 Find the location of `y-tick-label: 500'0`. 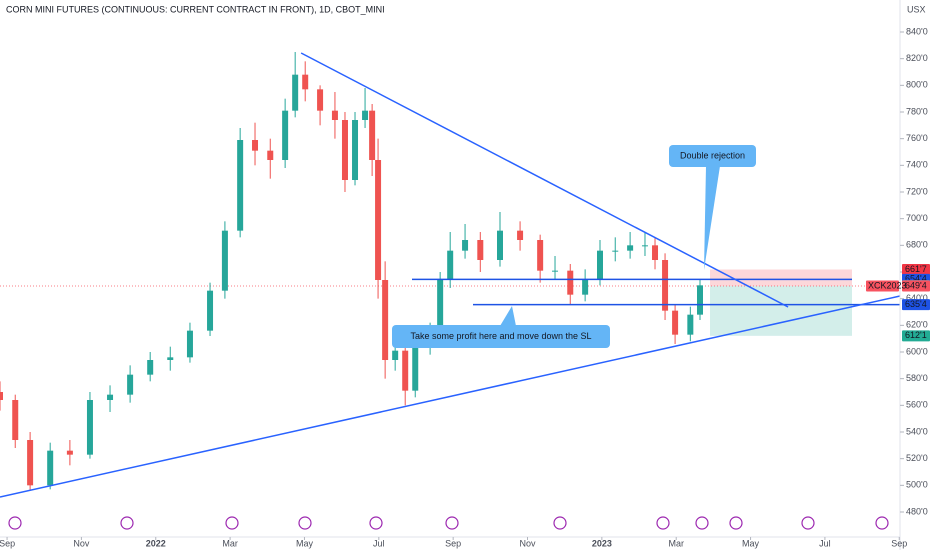

y-tick-label: 500'0 is located at coordinates (917, 485).